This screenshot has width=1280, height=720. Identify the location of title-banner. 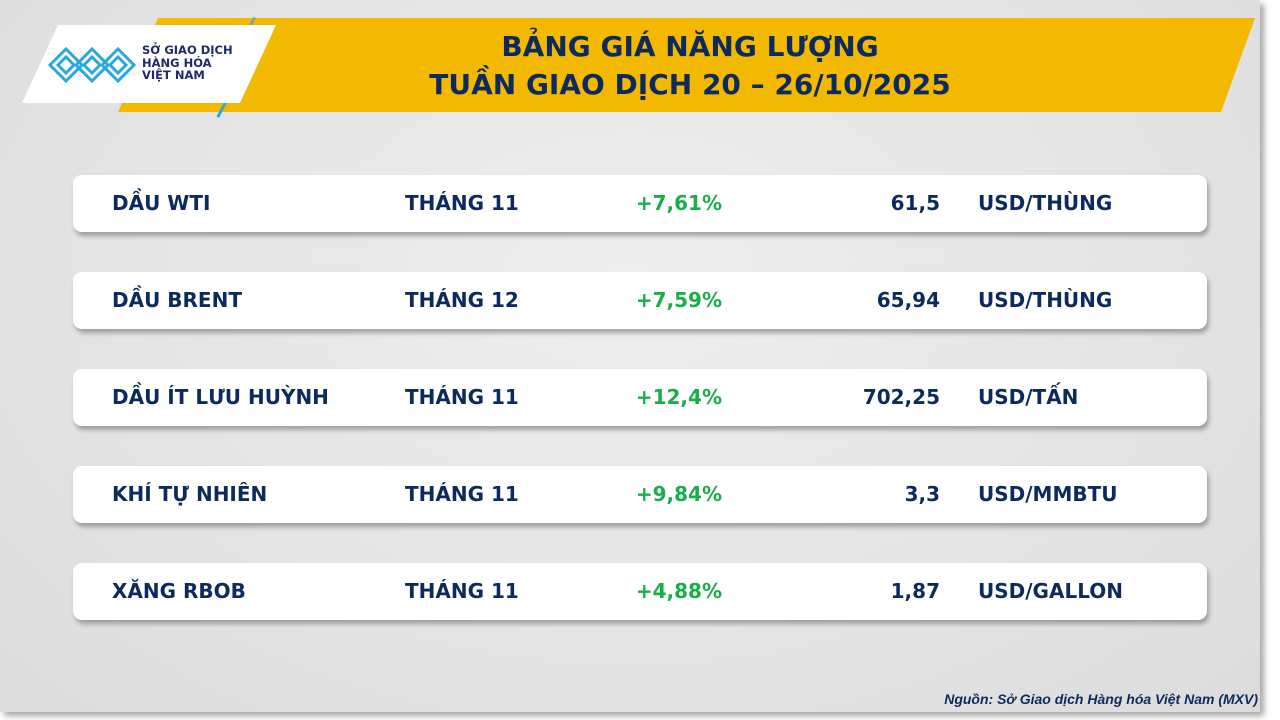
(686, 65).